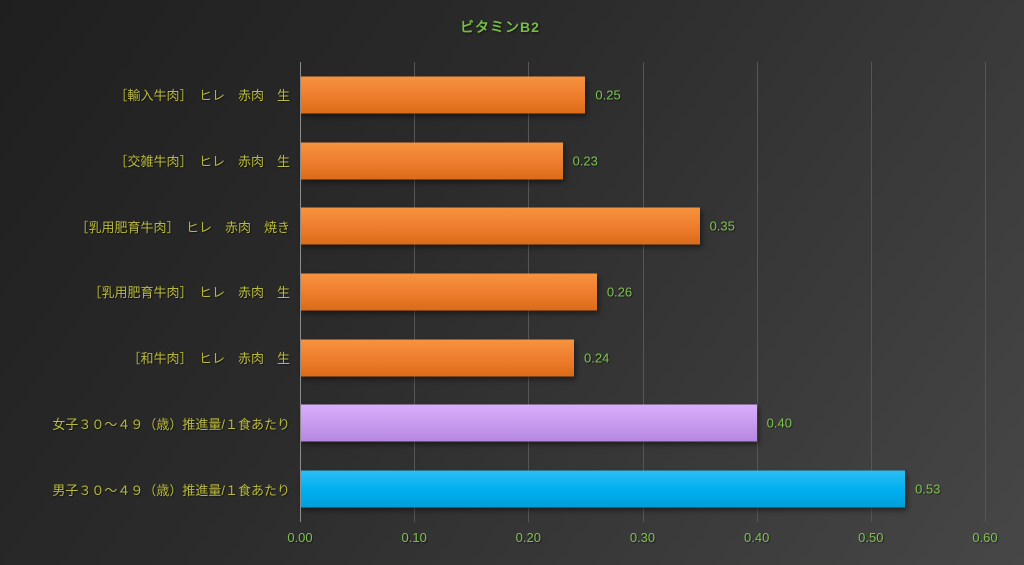 This screenshot has width=1024, height=565. Describe the element at coordinates (597, 358) in the screenshot. I see `bar-value-label: 0.24` at that location.